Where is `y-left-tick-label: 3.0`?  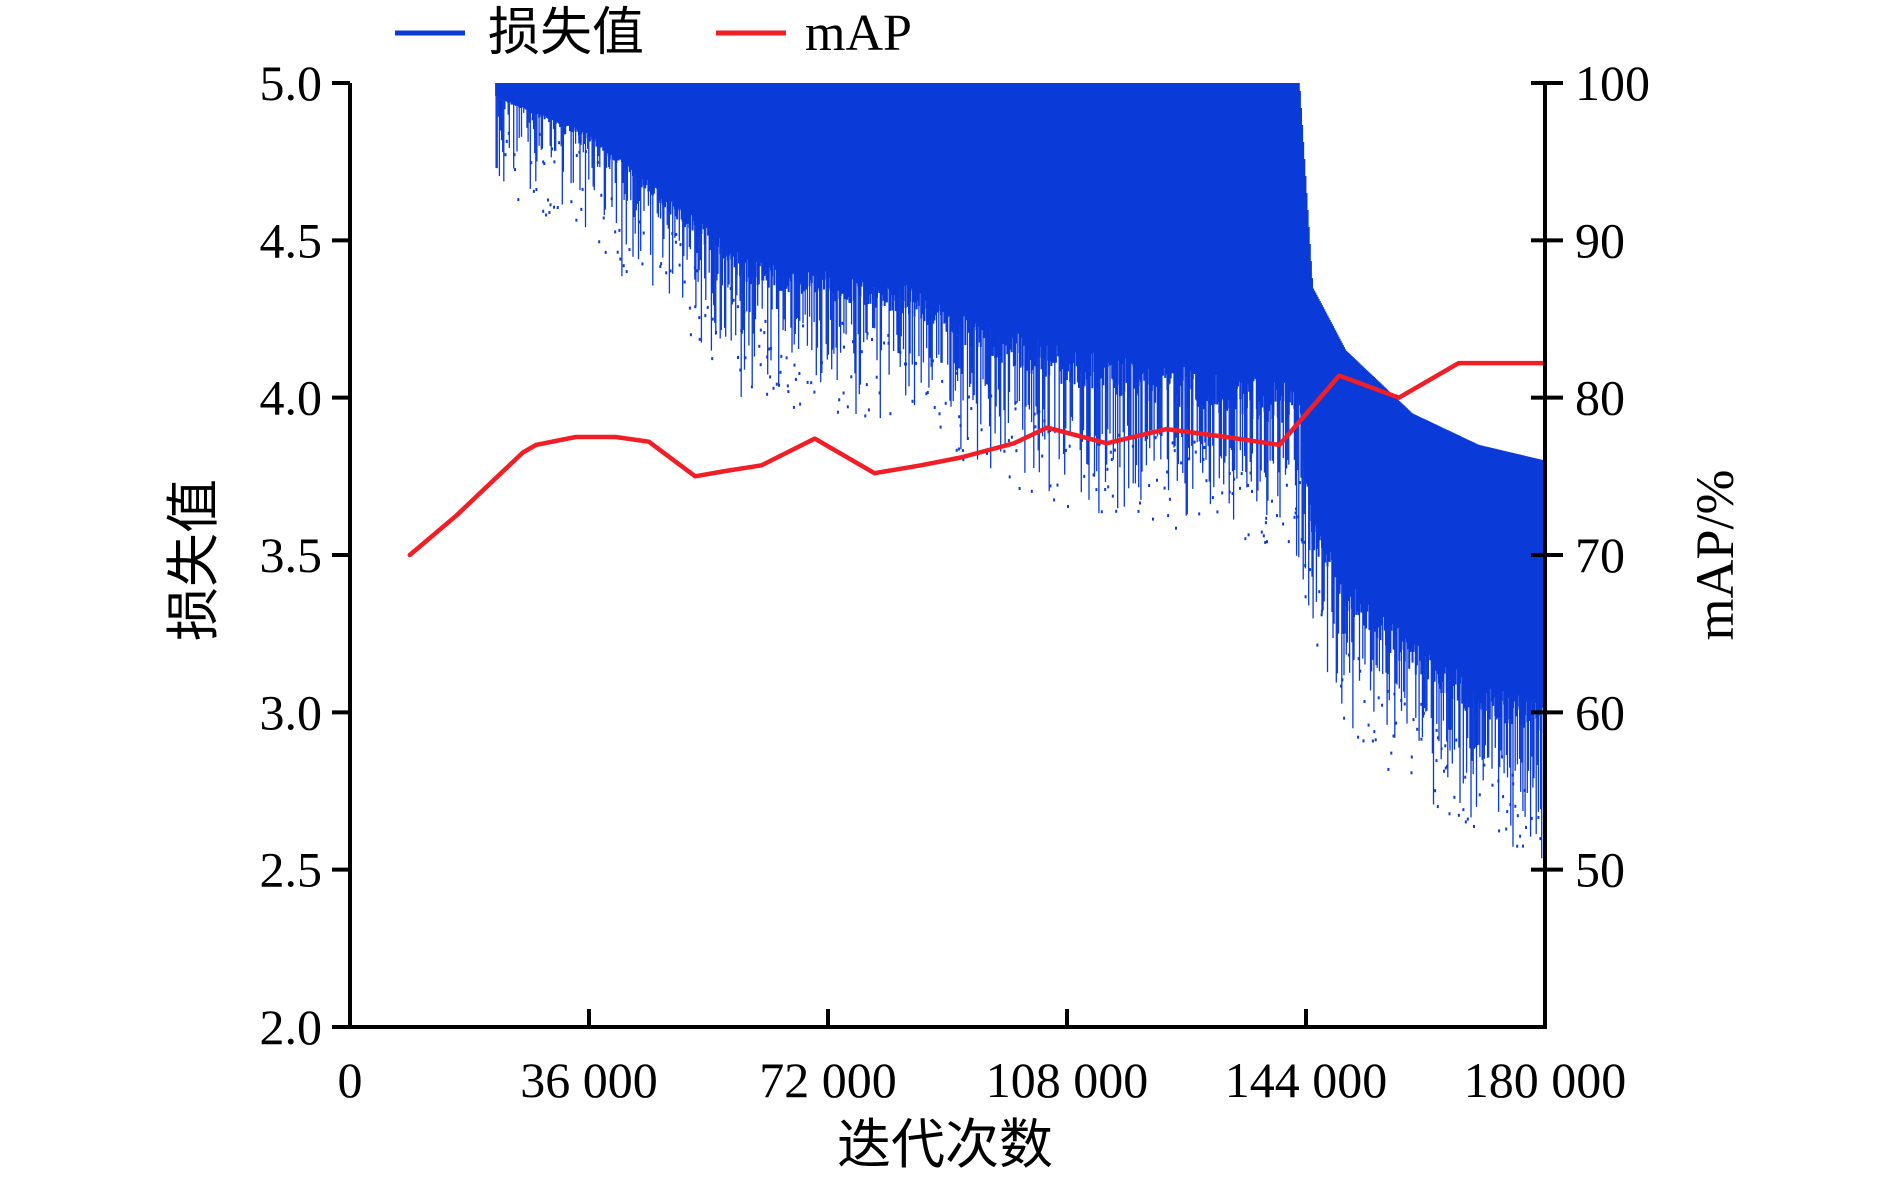
y-left-tick-label: 3.0 is located at coordinates (291, 712).